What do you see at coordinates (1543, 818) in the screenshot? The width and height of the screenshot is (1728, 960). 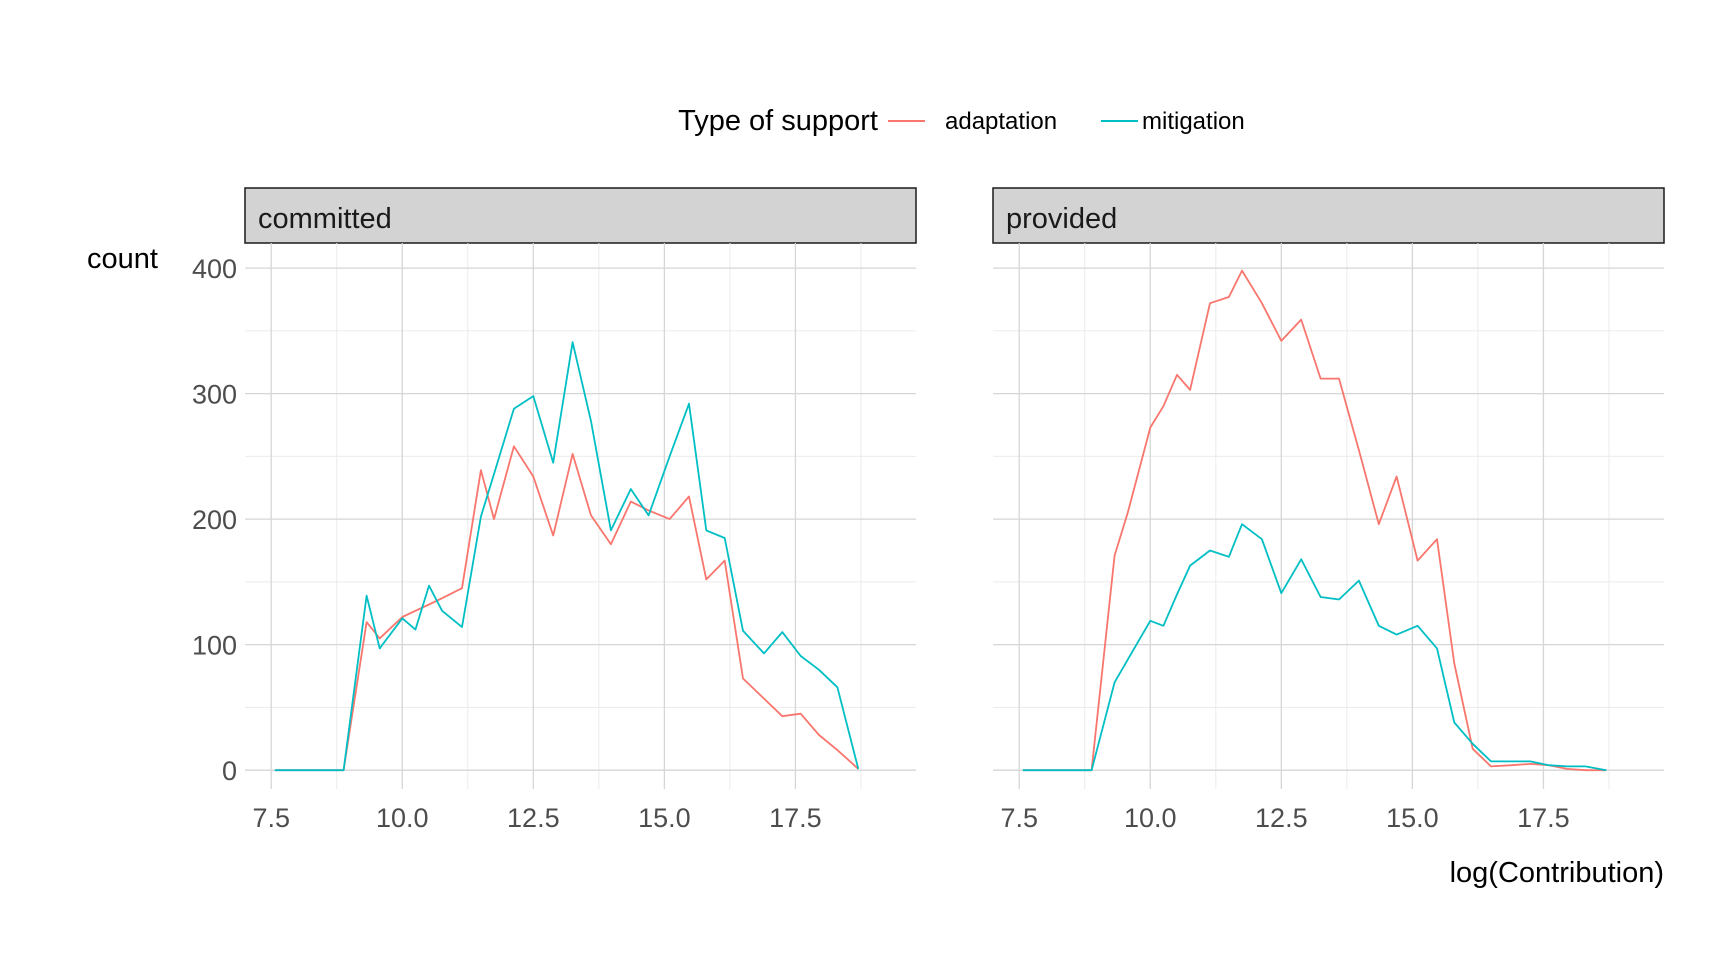 I see `x-tick-label-provided-4: 17.5` at bounding box center [1543, 818].